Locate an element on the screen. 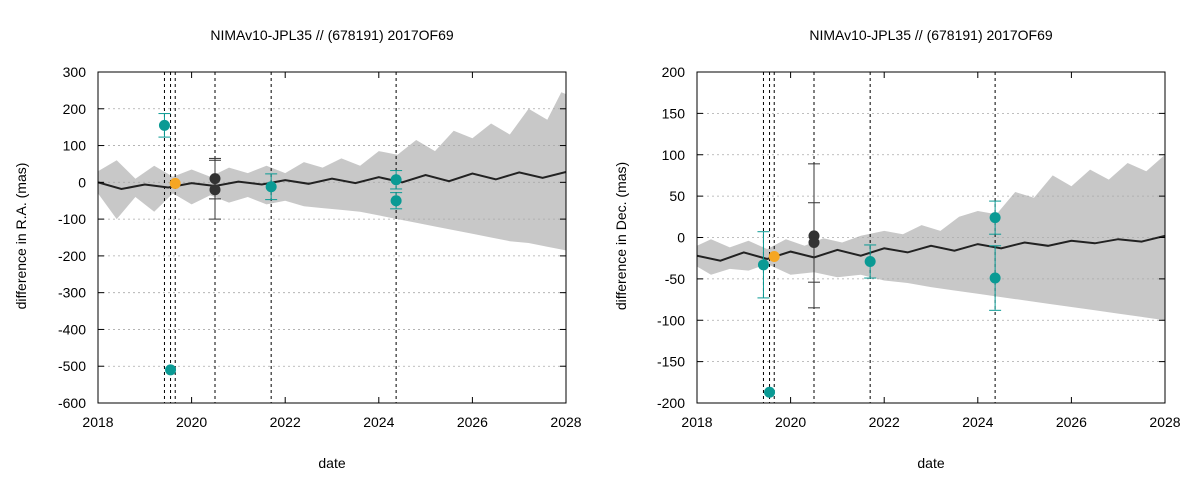 This screenshot has width=1200, height=480. ra-x-tick-label: 2022 is located at coordinates (285, 422).